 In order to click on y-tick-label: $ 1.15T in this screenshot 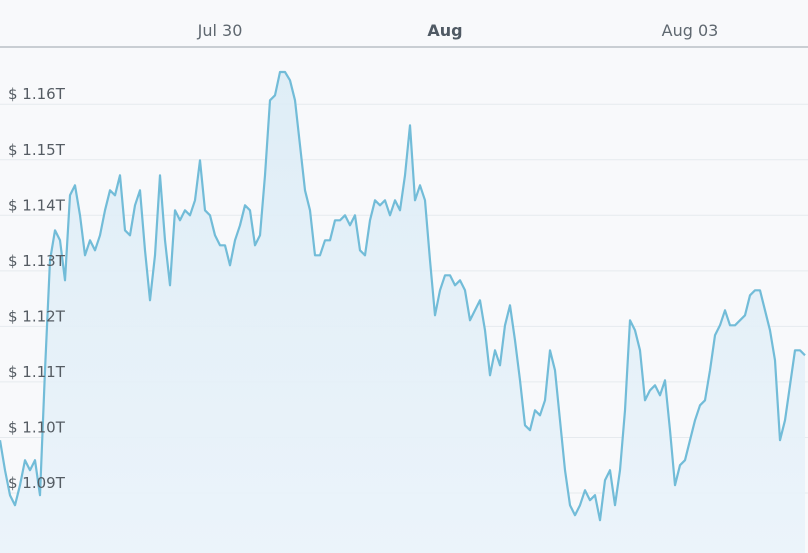, I will do `click(37, 150)`.